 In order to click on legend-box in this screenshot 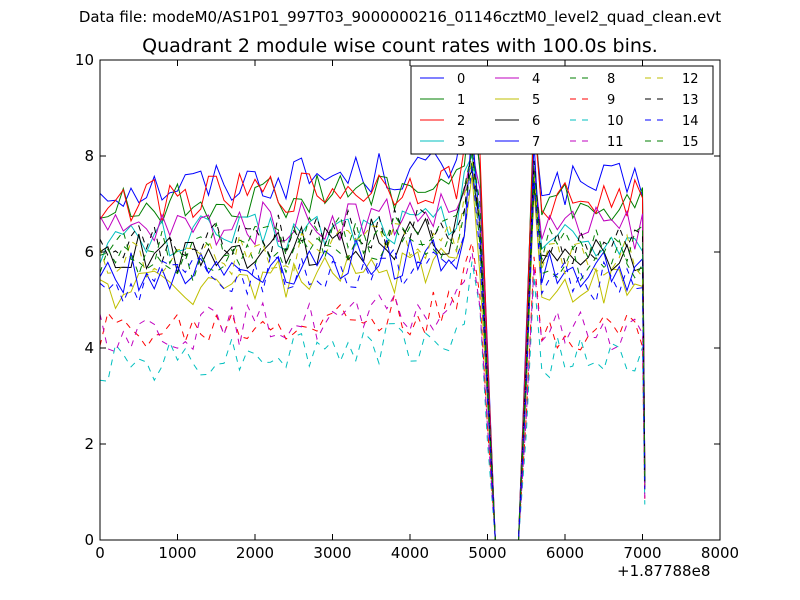, I will do `click(562, 110)`.